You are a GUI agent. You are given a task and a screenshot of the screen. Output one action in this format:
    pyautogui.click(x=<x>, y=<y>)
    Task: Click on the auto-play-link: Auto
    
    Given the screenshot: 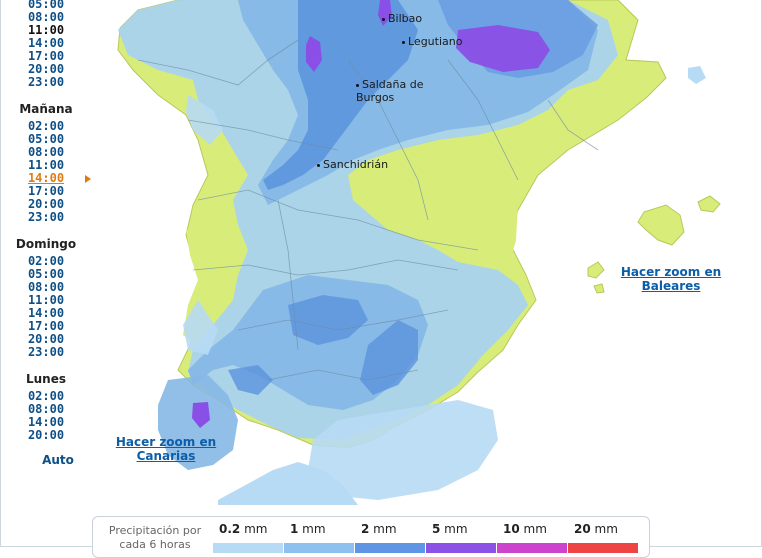 What is the action you would take?
    pyautogui.click(x=58, y=460)
    